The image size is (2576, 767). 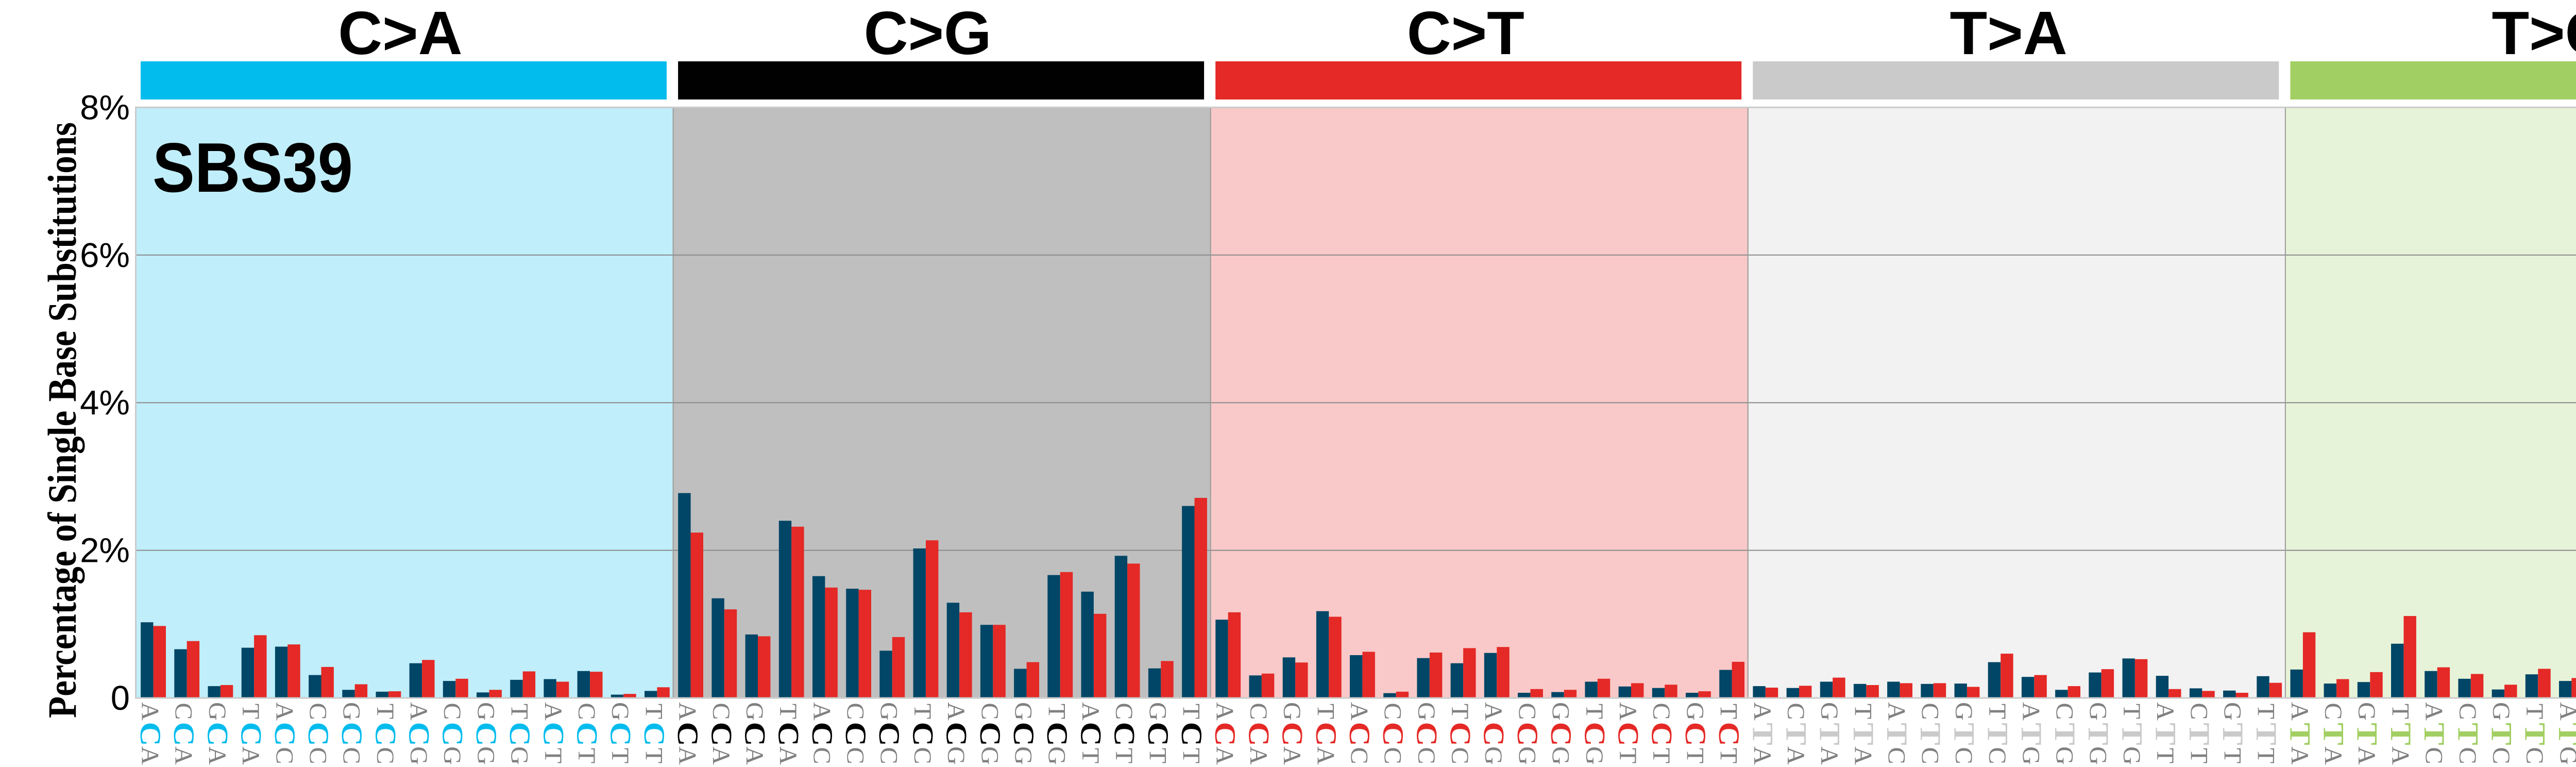 I want to click on svg-text: 4%, so click(x=105, y=403).